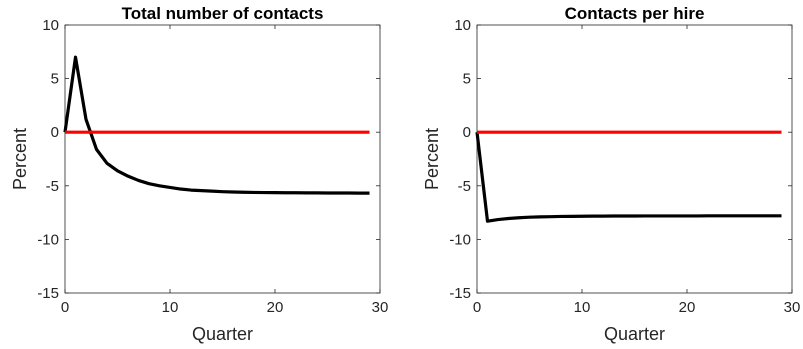  What do you see at coordinates (628, 177) in the screenshot?
I see `response-series-line` at bounding box center [628, 177].